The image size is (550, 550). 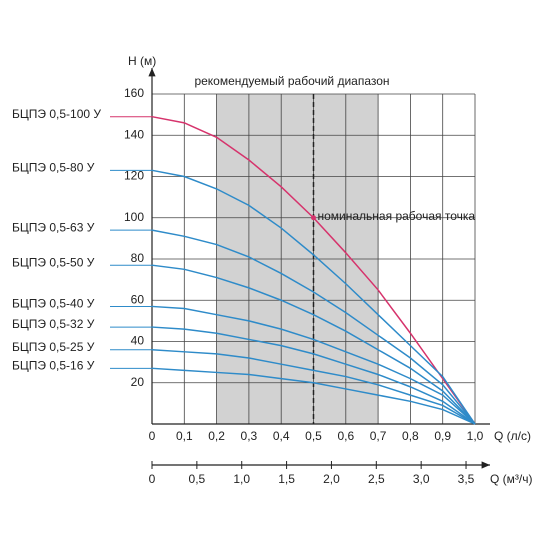 What do you see at coordinates (184, 436) in the screenshot?
I see `x-tick-label: 0,1` at bounding box center [184, 436].